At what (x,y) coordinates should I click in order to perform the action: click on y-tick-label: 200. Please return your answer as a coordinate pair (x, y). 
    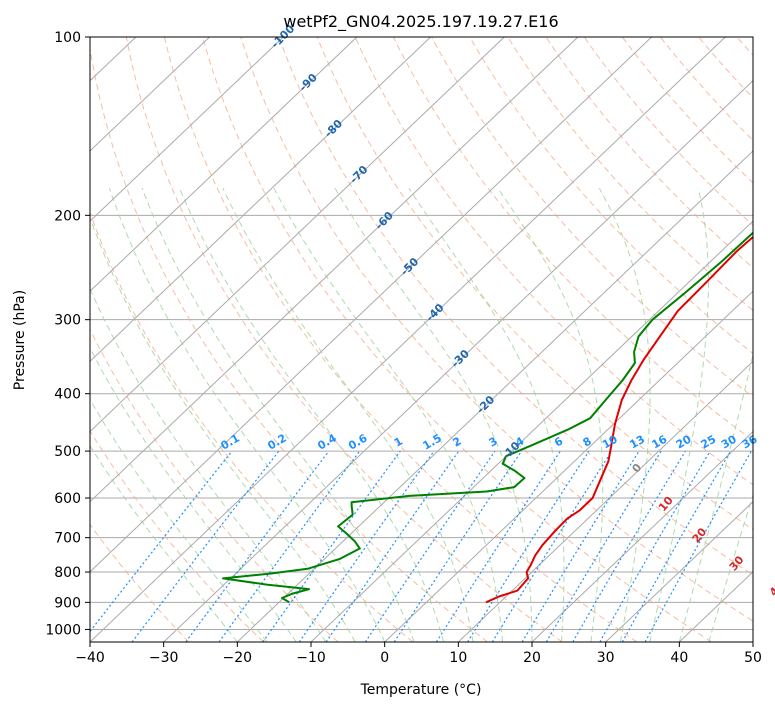
    Looking at the image, I should click on (67, 216).